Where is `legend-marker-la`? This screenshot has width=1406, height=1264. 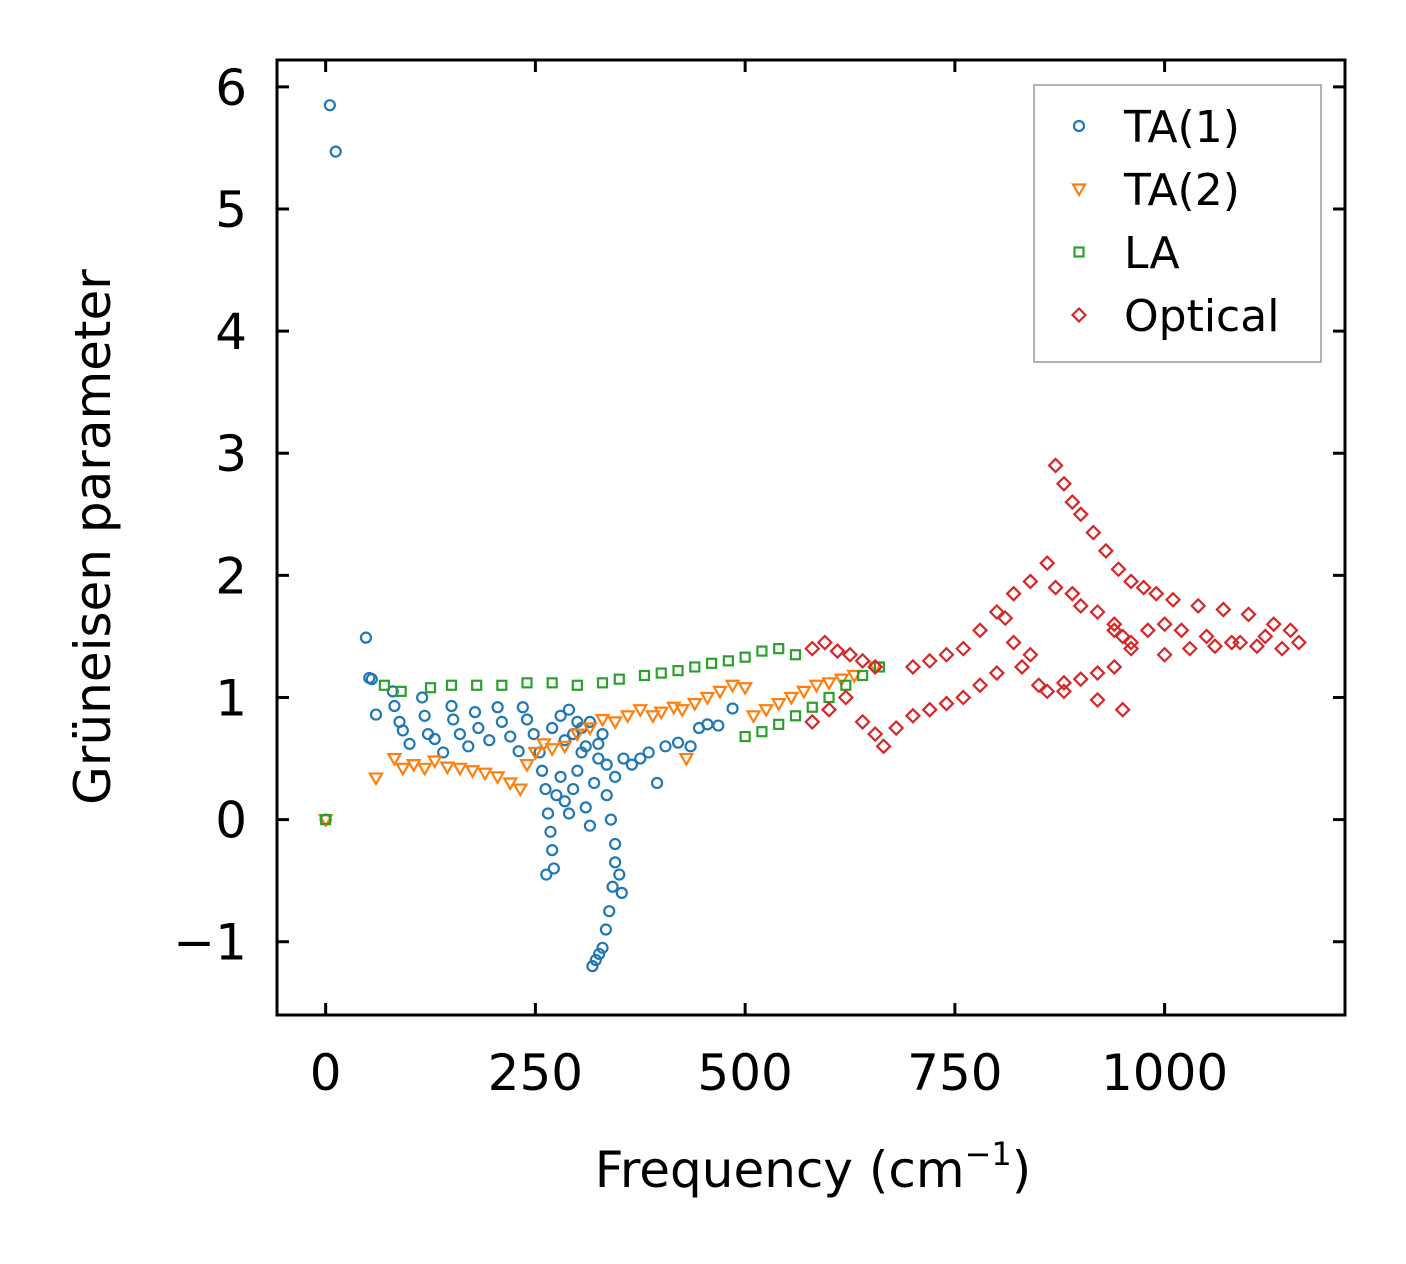 legend-marker-la is located at coordinates (1079, 252).